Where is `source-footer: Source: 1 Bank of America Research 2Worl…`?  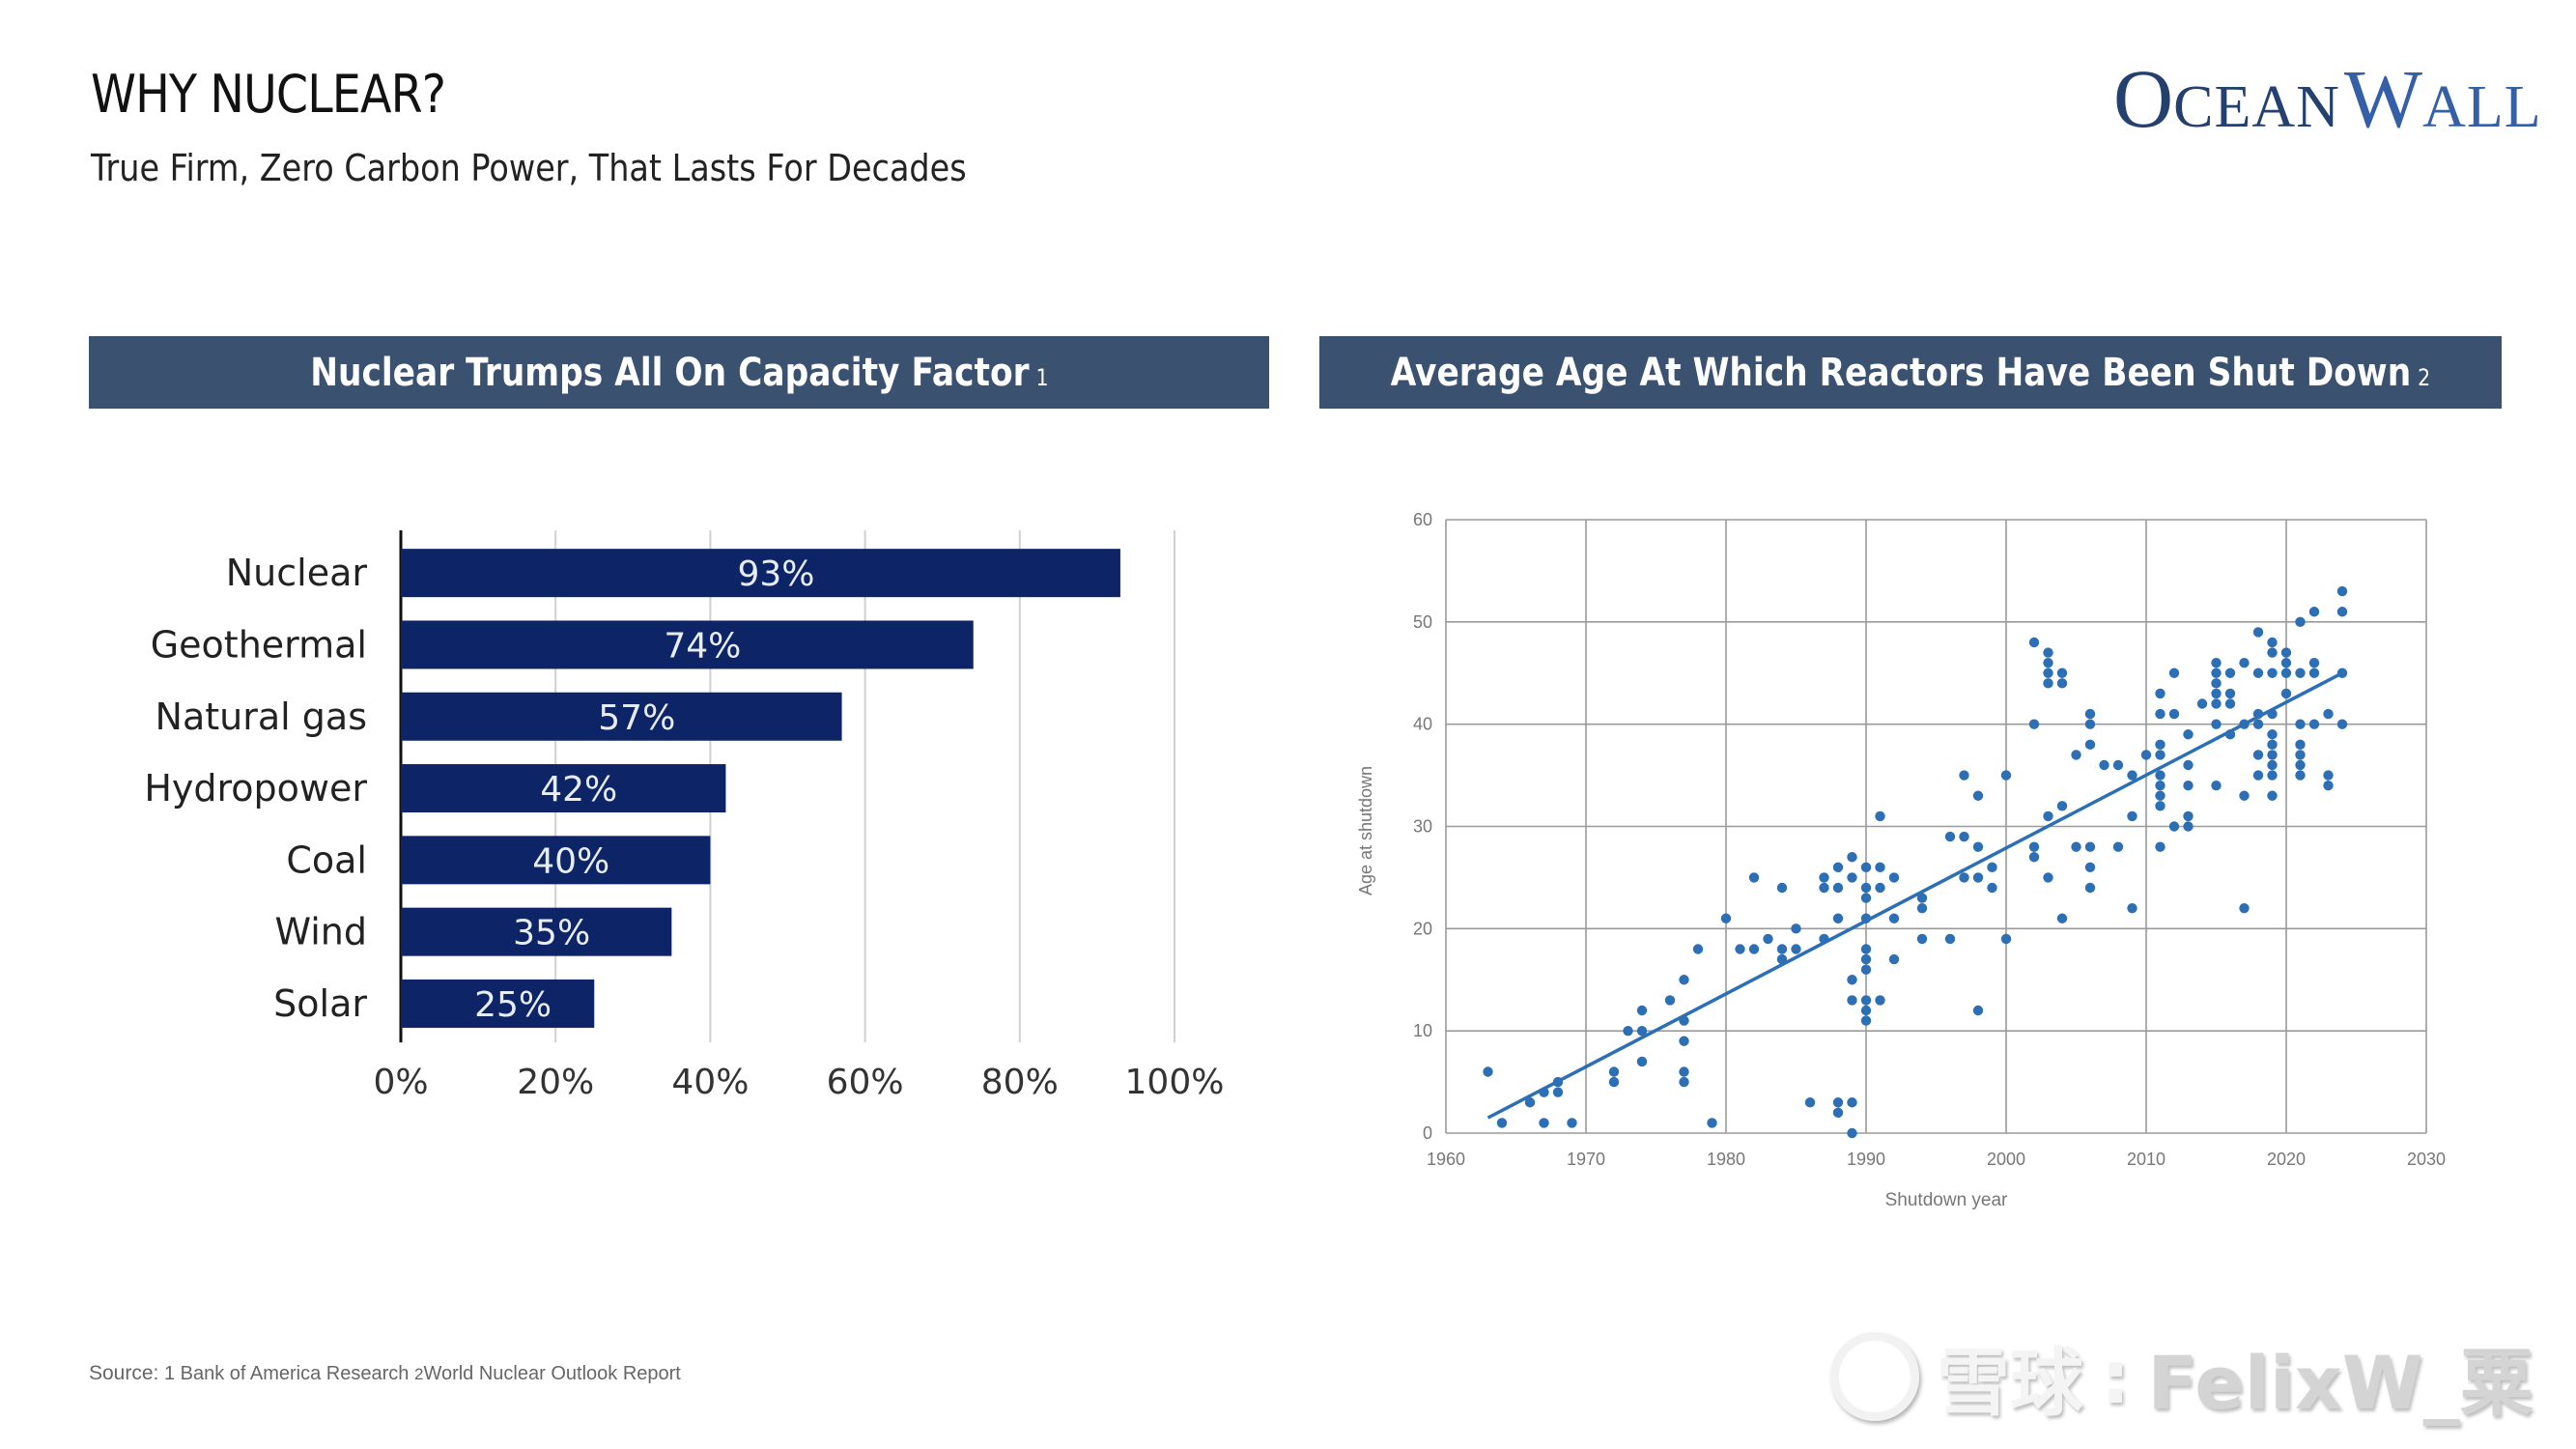
source-footer: Source: 1 Bank of America Research 2Worl… is located at coordinates (385, 1373).